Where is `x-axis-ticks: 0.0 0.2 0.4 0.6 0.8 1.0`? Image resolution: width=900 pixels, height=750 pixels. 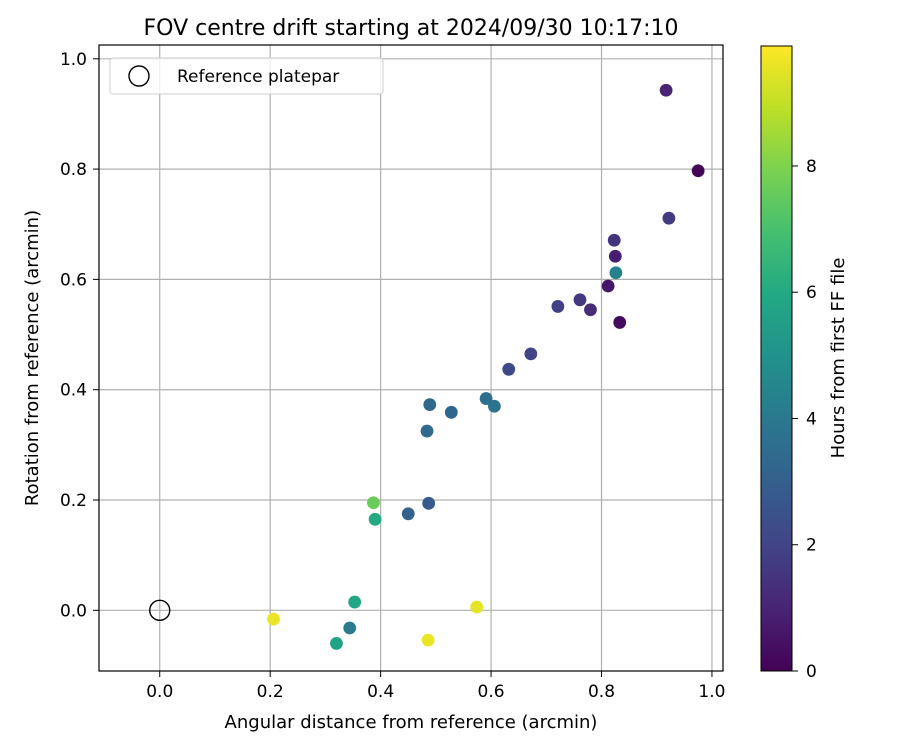 x-axis-ticks: 0.0 0.2 0.4 0.6 0.8 1.0 is located at coordinates (435, 686).